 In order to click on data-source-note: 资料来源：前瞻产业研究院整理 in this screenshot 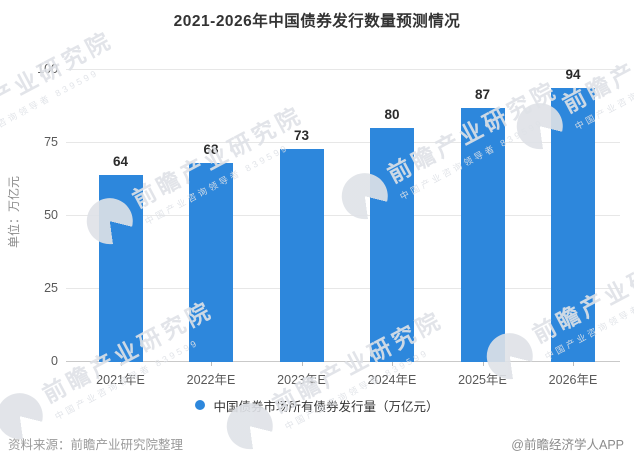, I will do `click(96, 445)`.